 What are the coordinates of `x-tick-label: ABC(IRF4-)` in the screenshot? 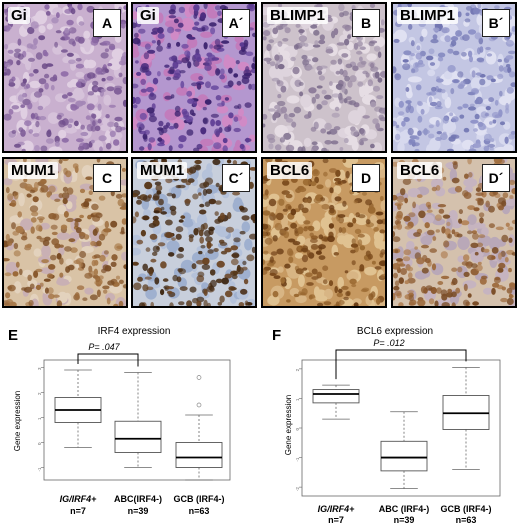 It's located at (138, 499).